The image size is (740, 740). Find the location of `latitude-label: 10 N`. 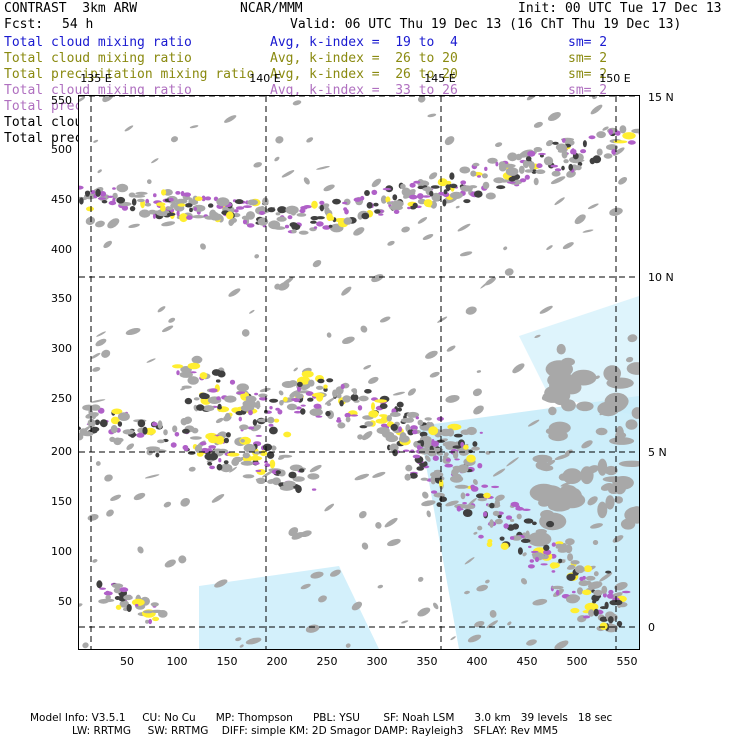

latitude-label: 10 N is located at coordinates (661, 277).